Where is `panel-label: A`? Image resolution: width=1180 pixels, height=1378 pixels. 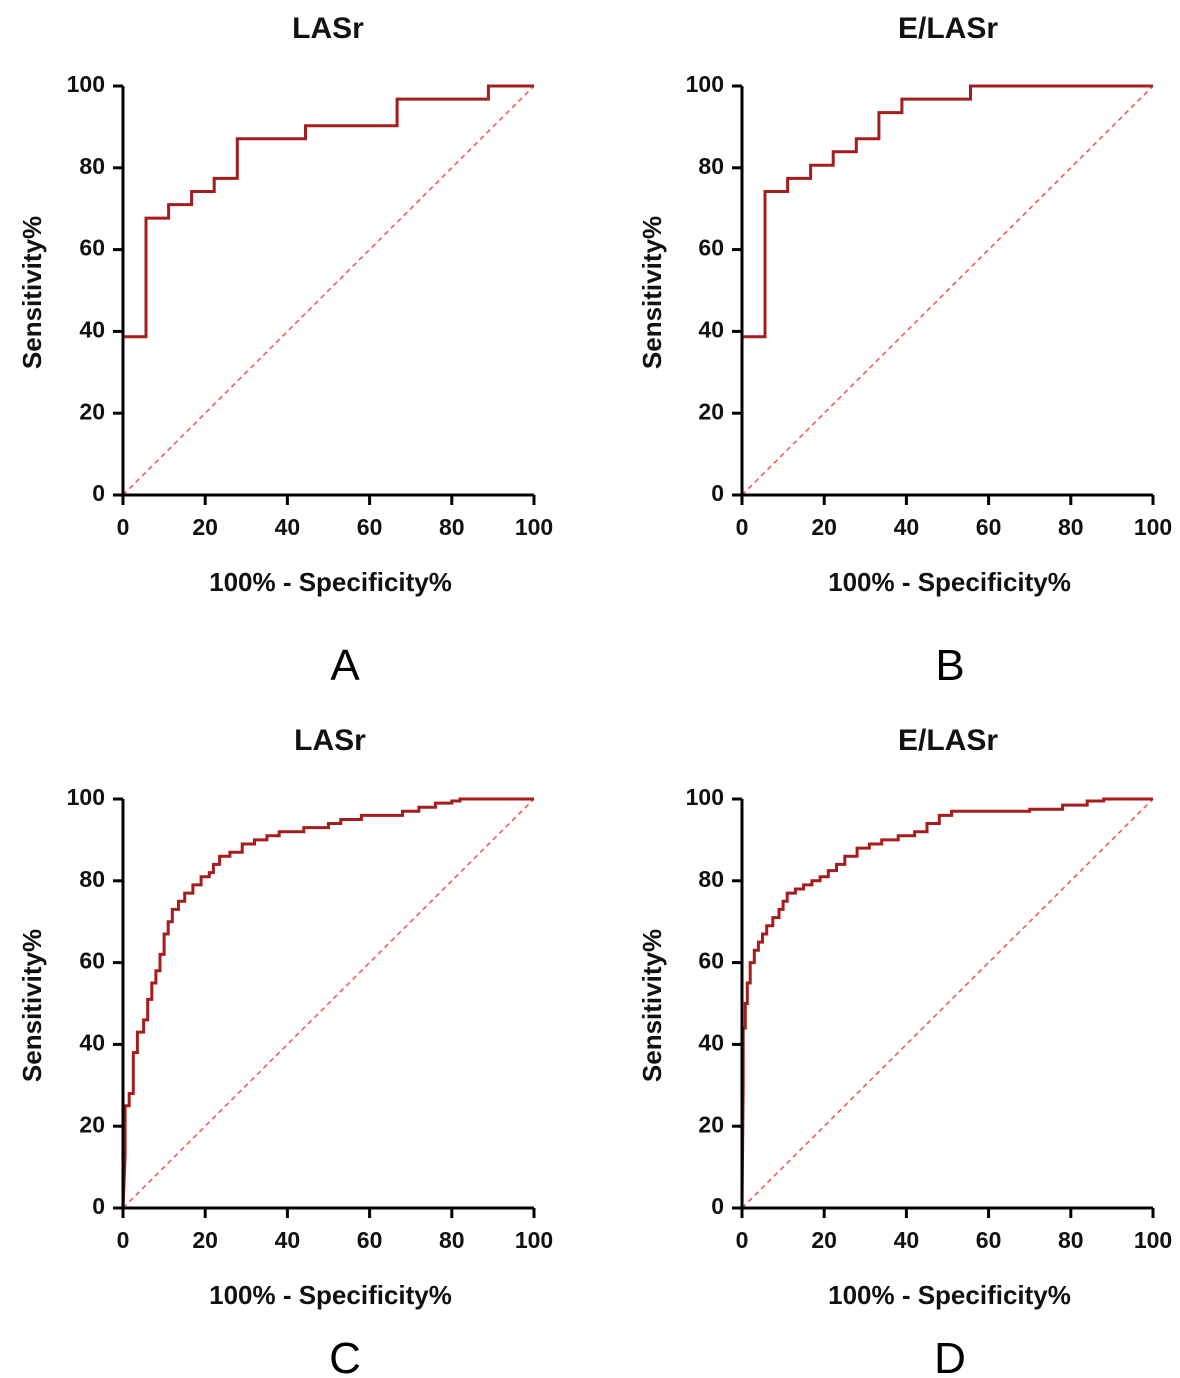 panel-label: A is located at coordinates (345, 665).